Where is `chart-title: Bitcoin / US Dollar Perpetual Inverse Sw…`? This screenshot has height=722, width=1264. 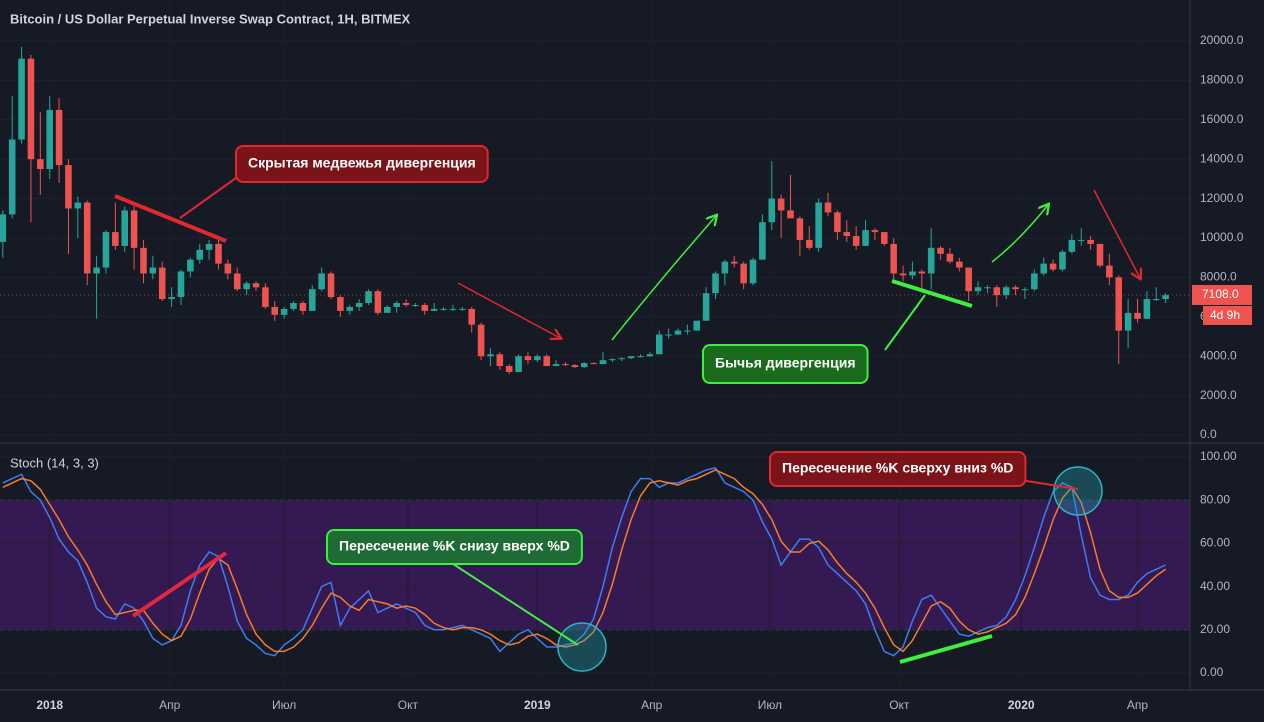
chart-title: Bitcoin / US Dollar Perpetual Inverse Sw… is located at coordinates (210, 18).